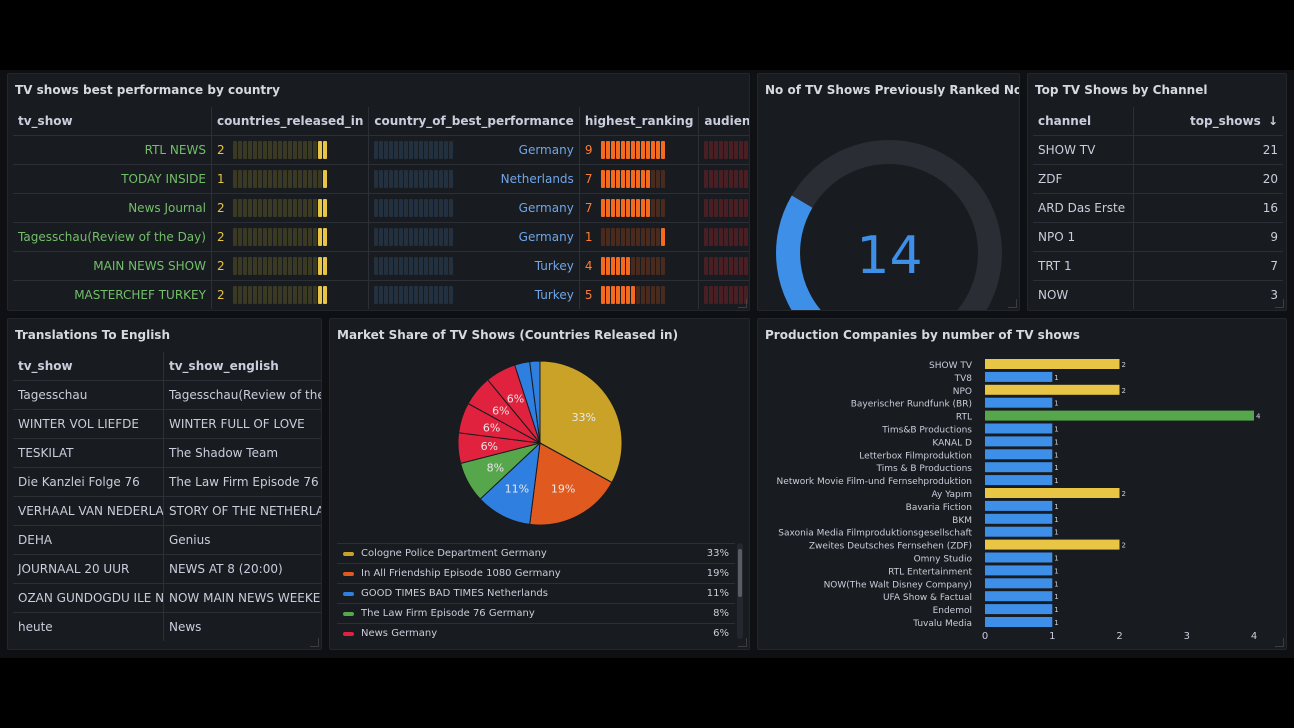 The height and width of the screenshot is (728, 1294). I want to click on table-row: ARD Das Erste 16, so click(1158, 208).